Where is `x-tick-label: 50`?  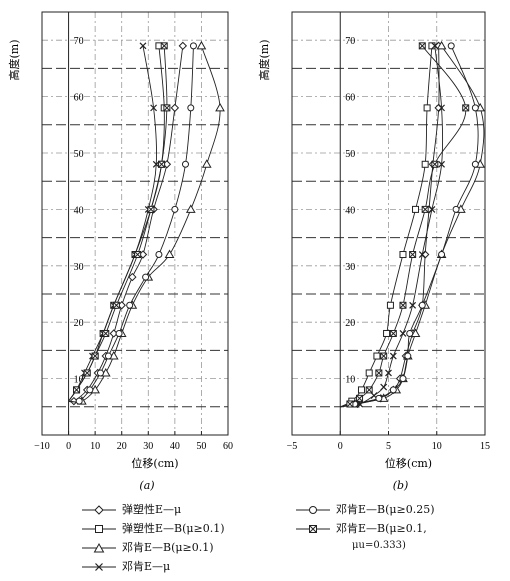 x-tick-label: 50 is located at coordinates (201, 446).